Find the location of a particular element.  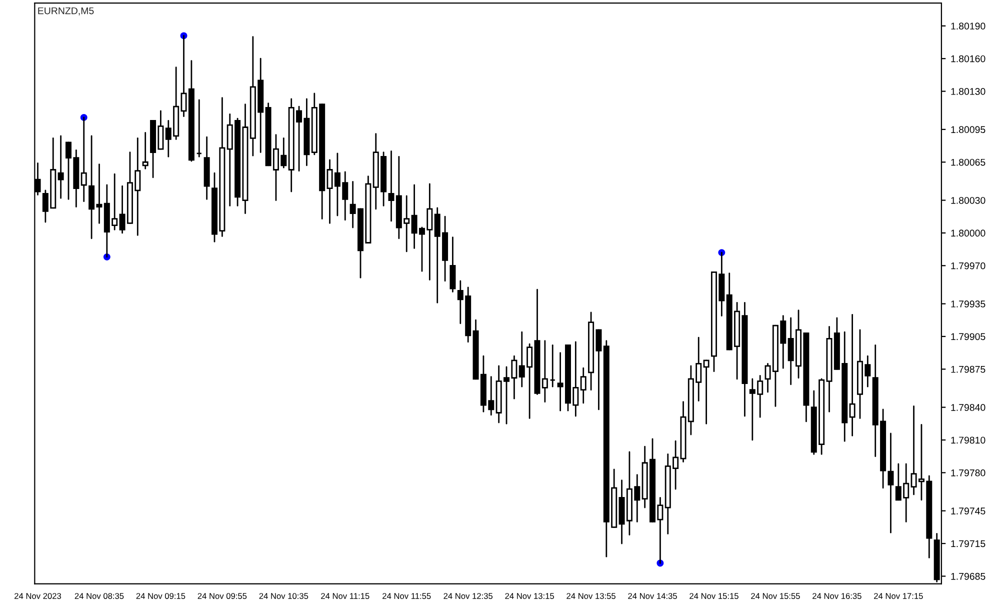

x-tick-label: 24 Nov 13:15 is located at coordinates (529, 596).